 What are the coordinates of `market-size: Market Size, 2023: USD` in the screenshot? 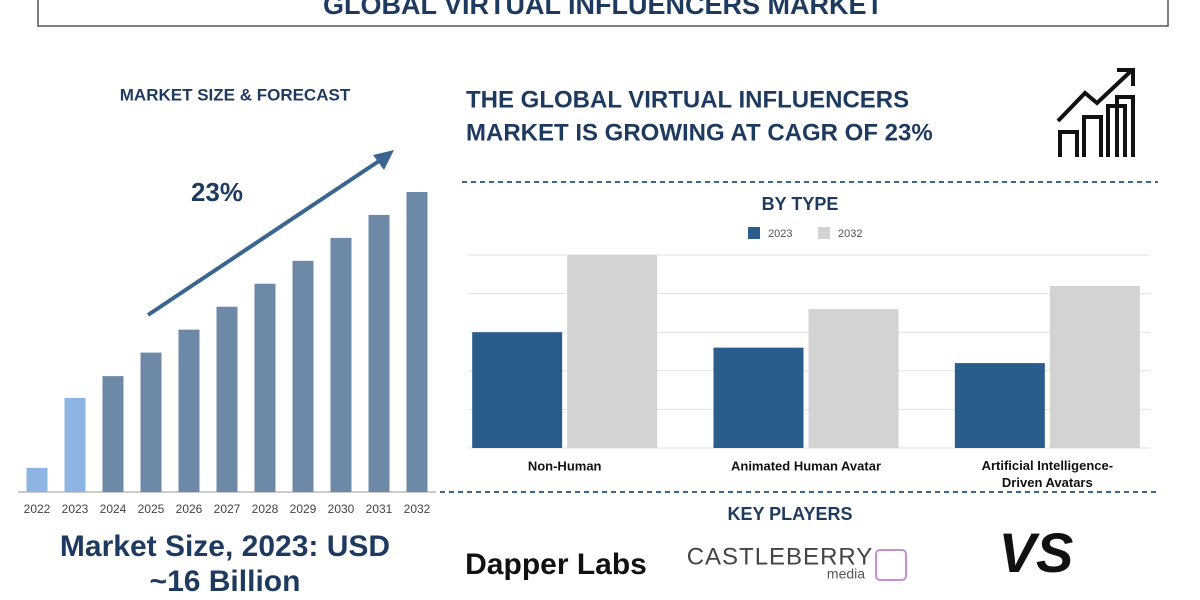 It's located at (225, 546).